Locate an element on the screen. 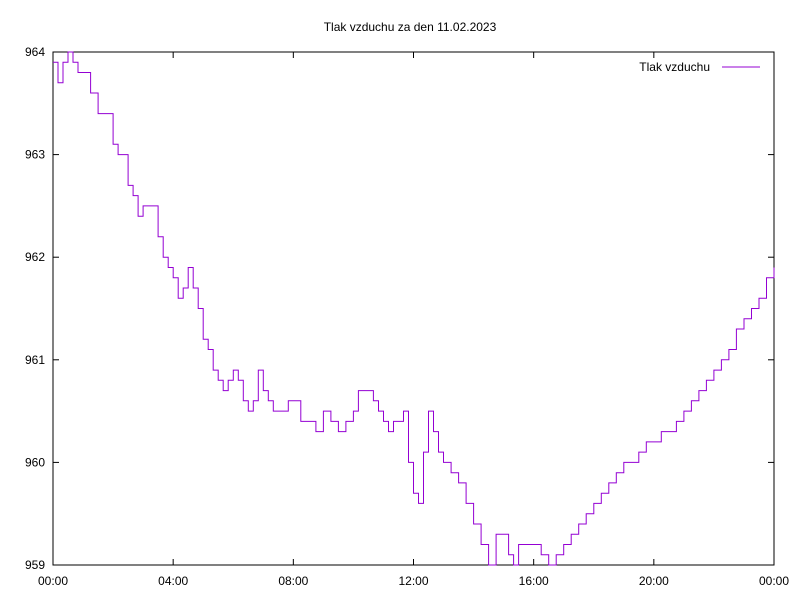  y-tick-label: 961 is located at coordinates (35, 360).